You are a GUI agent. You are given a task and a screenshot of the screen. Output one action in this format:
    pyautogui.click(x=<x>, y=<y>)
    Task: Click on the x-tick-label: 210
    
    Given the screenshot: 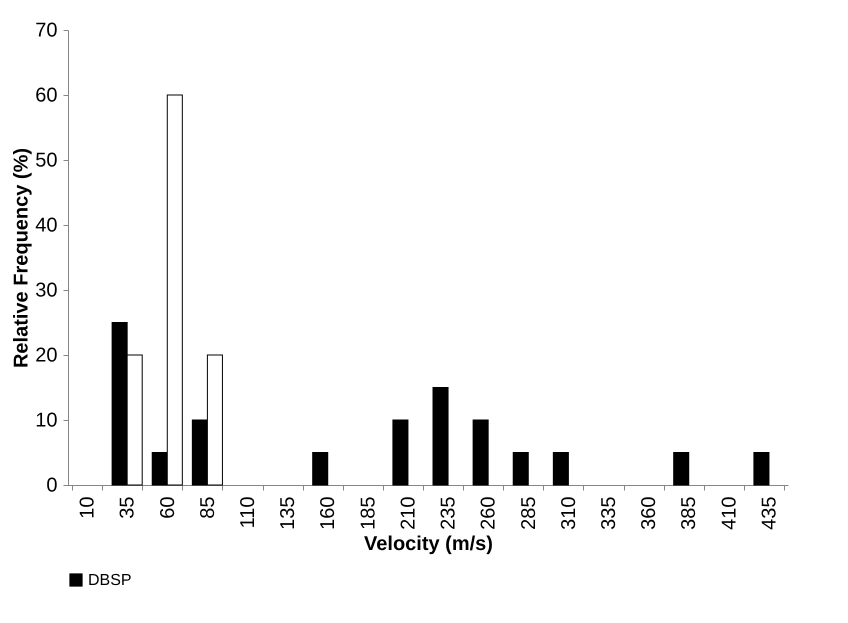 What is the action you would take?
    pyautogui.click(x=408, y=513)
    